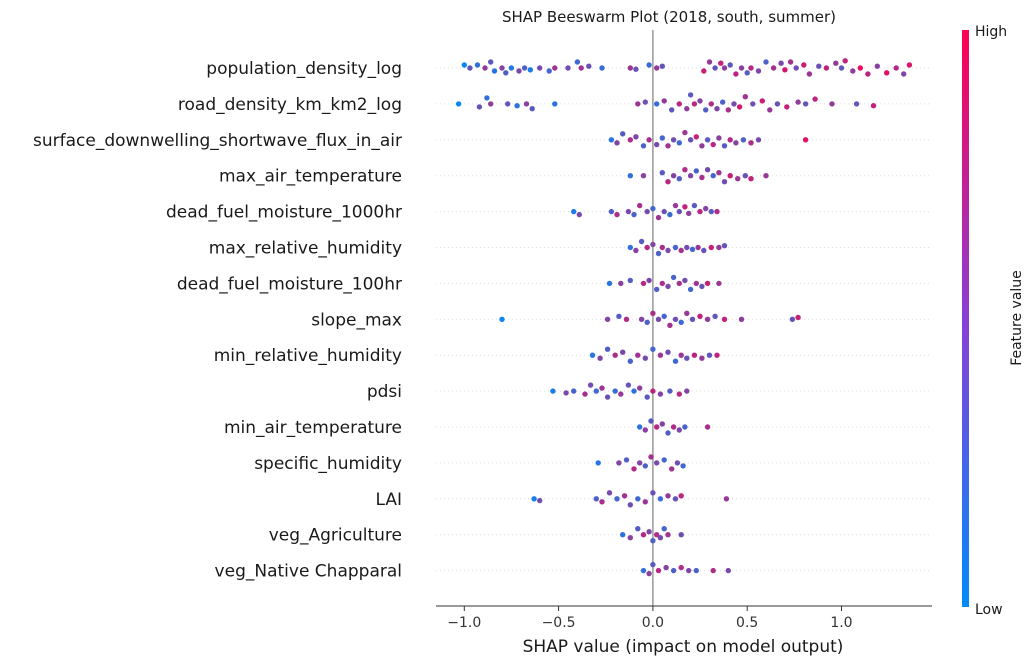 The image size is (1034, 666). What do you see at coordinates (464, 623) in the screenshot?
I see `x-tick-label: −1.0` at bounding box center [464, 623].